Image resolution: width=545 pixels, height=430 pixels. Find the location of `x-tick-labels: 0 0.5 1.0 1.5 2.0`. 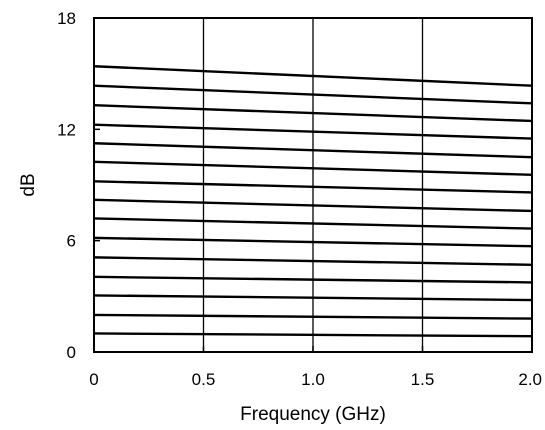

x-tick-labels: 0 0.5 1.0 1.5 2.0 is located at coordinates (315, 379).